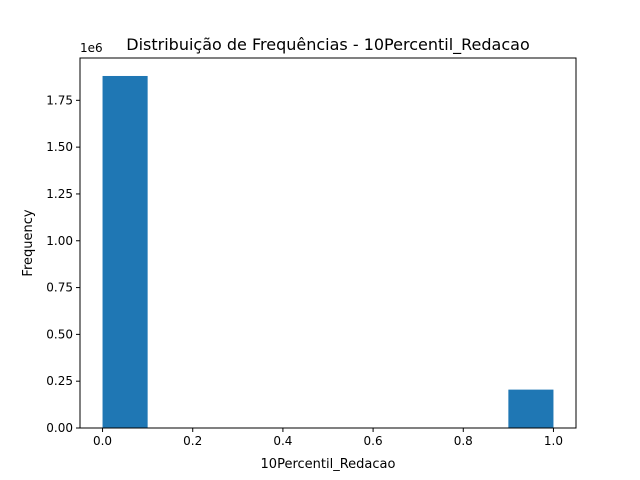 This screenshot has width=640, height=480. What do you see at coordinates (59, 147) in the screenshot?
I see `y-tick-label: 1.50` at bounding box center [59, 147].